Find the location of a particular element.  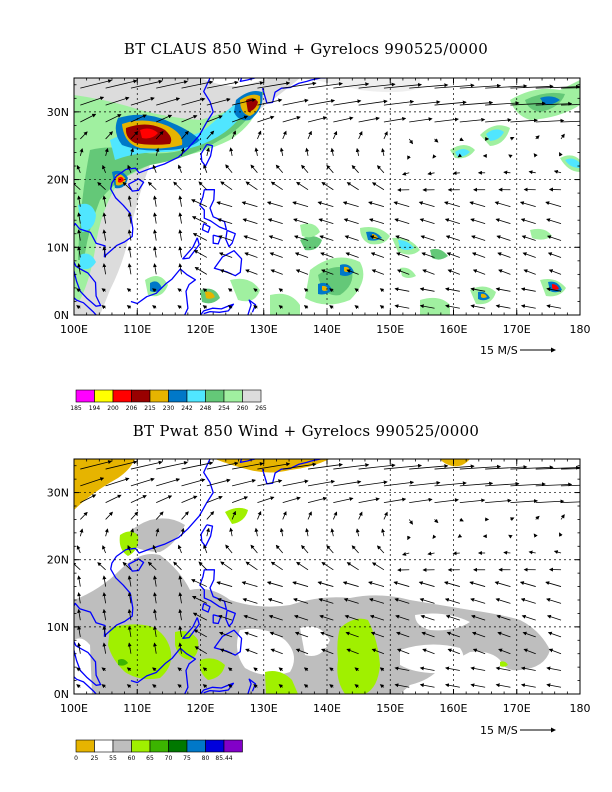

colorbar-label: 80 is located at coordinates (206, 758).